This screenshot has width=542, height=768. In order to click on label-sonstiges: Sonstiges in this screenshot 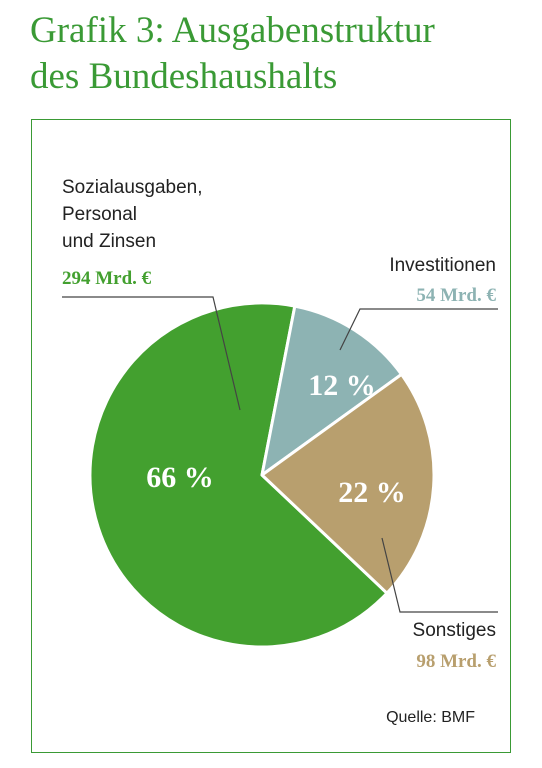, I will do `click(454, 630)`.